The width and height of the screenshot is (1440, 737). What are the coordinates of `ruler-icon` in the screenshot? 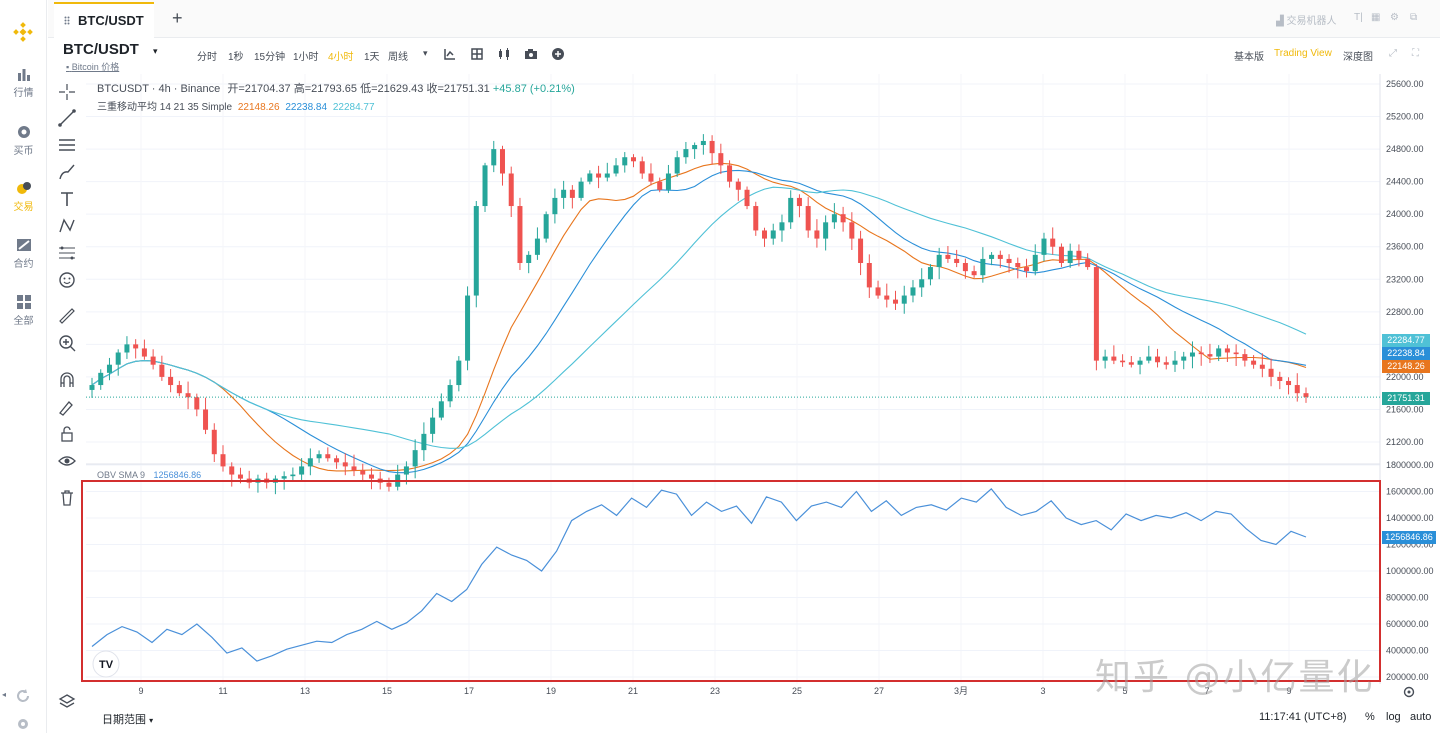 It's located at (67, 316).